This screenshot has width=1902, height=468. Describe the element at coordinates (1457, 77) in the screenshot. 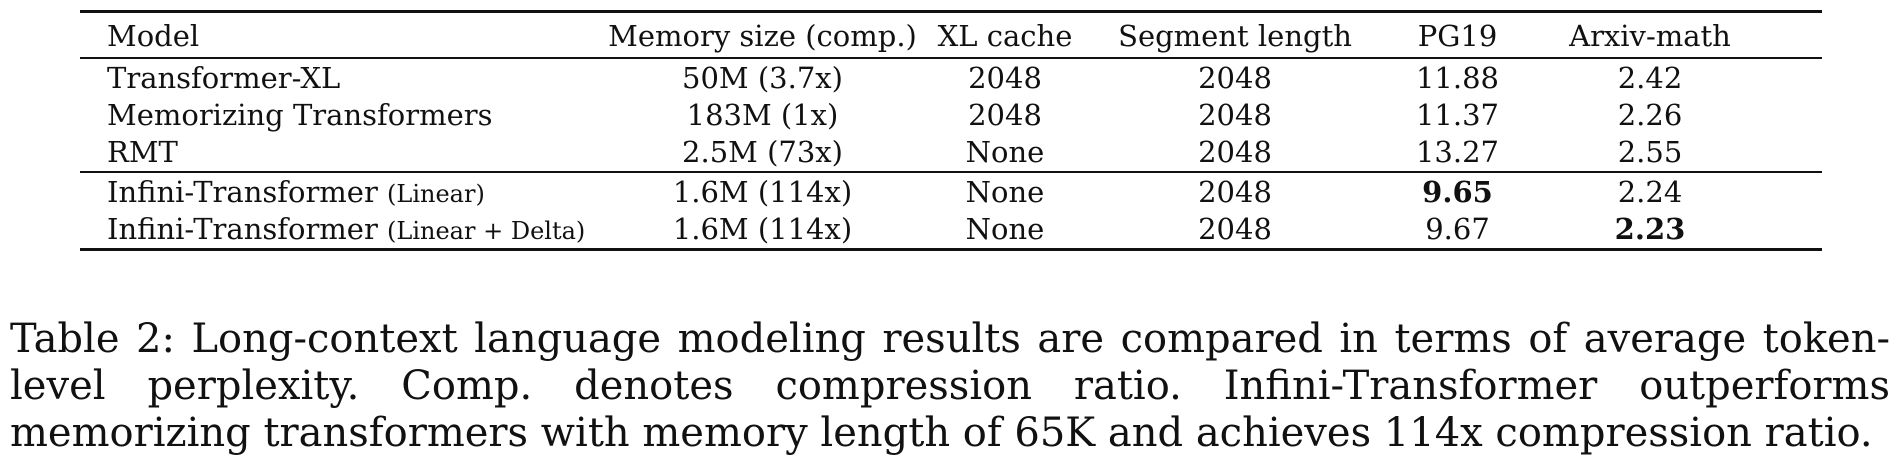

I see `cell-pg19: 11.88` at that location.